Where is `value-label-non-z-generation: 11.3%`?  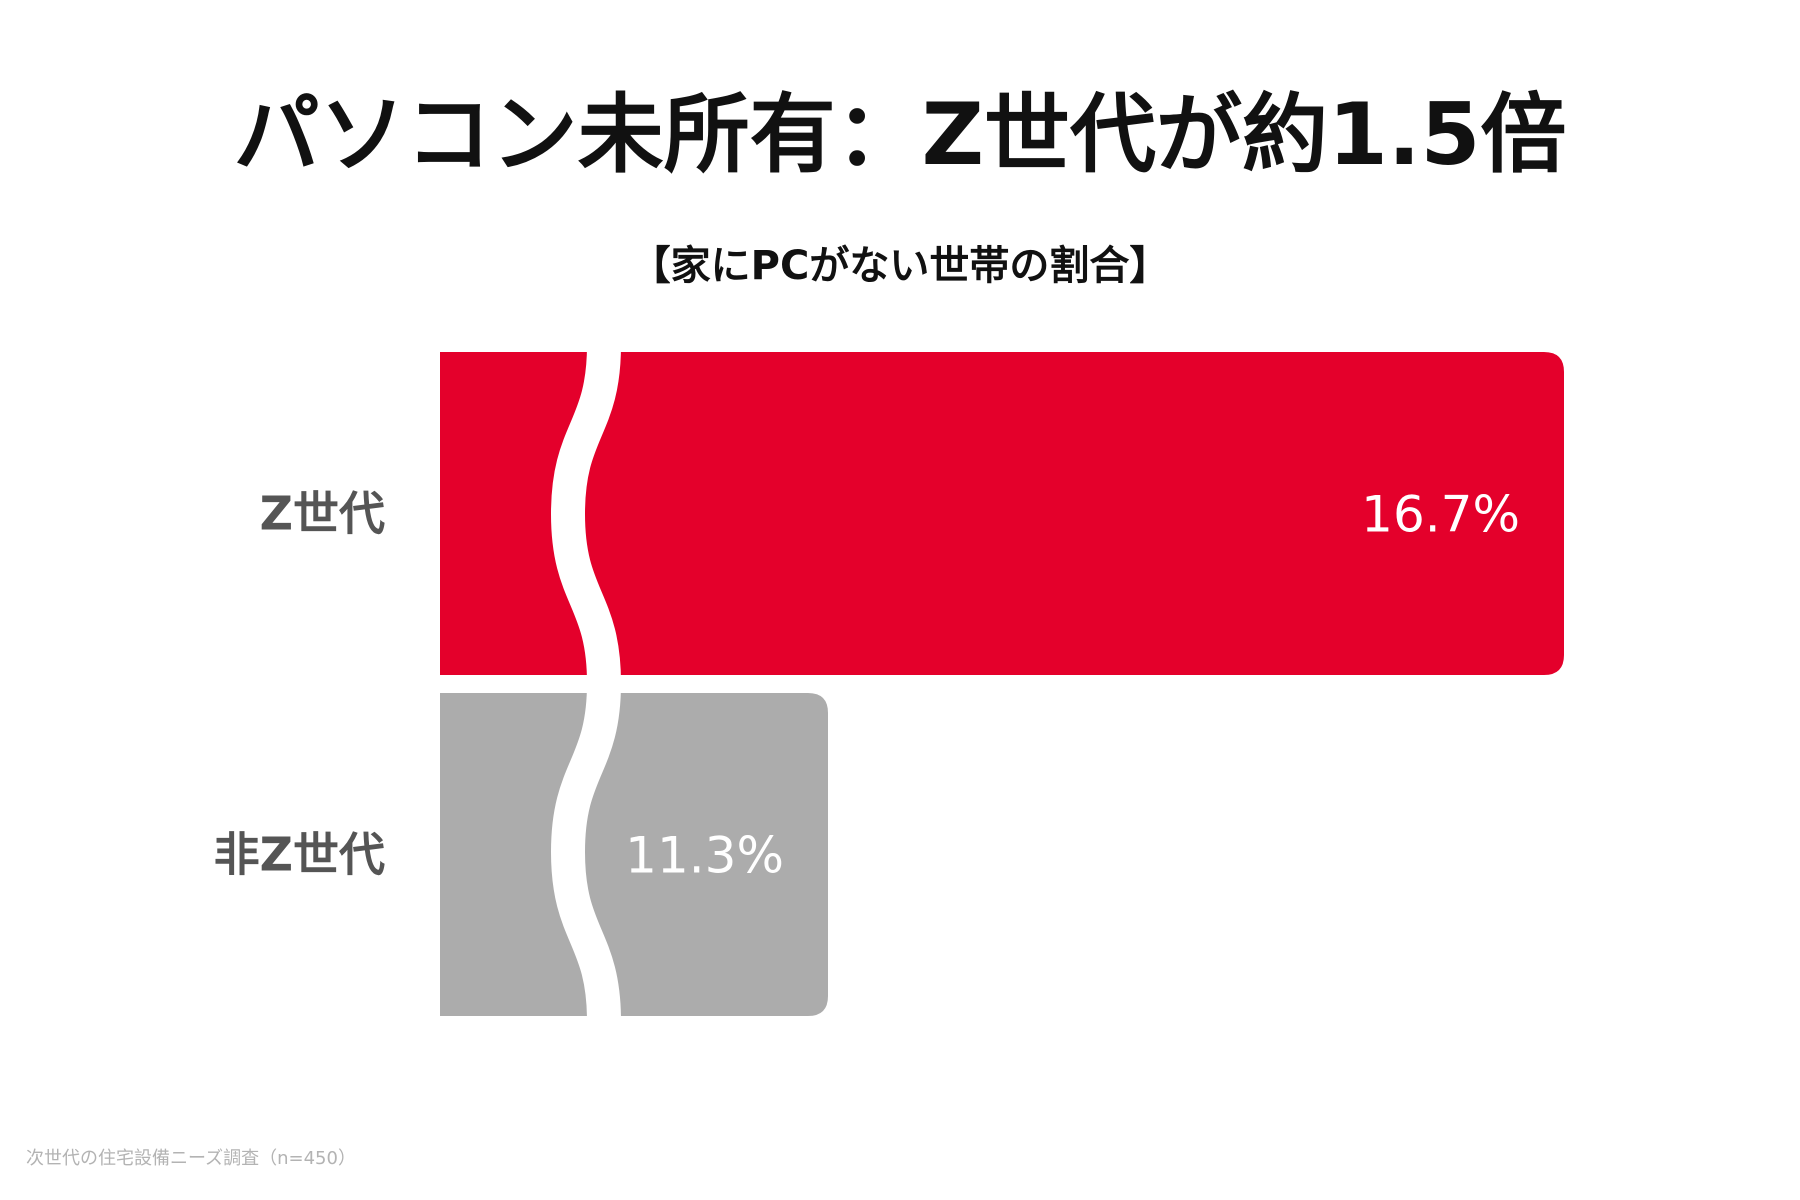 value-label-non-z-generation: 11.3% is located at coordinates (704, 856).